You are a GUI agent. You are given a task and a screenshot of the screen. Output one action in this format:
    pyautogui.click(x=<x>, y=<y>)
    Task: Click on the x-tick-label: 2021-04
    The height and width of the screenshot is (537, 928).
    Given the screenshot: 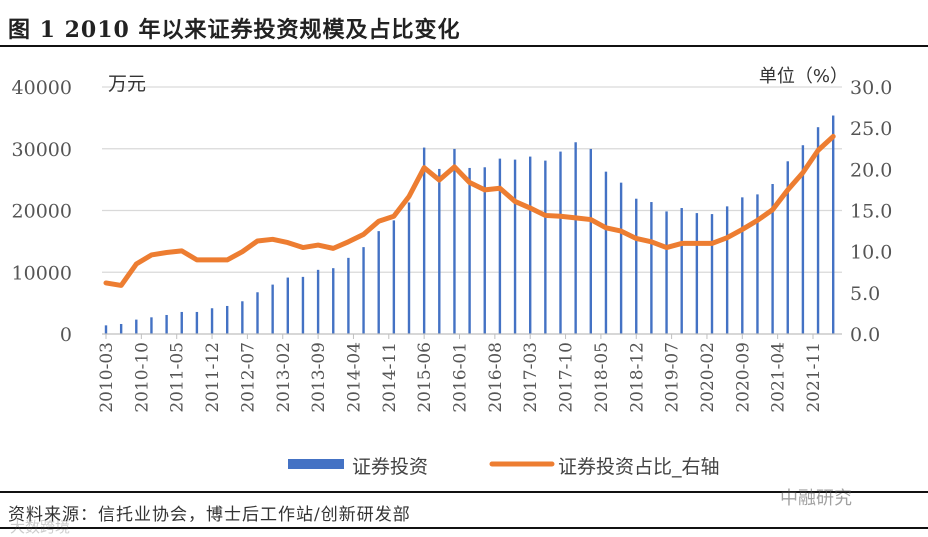 What is the action you would take?
    pyautogui.click(x=779, y=377)
    